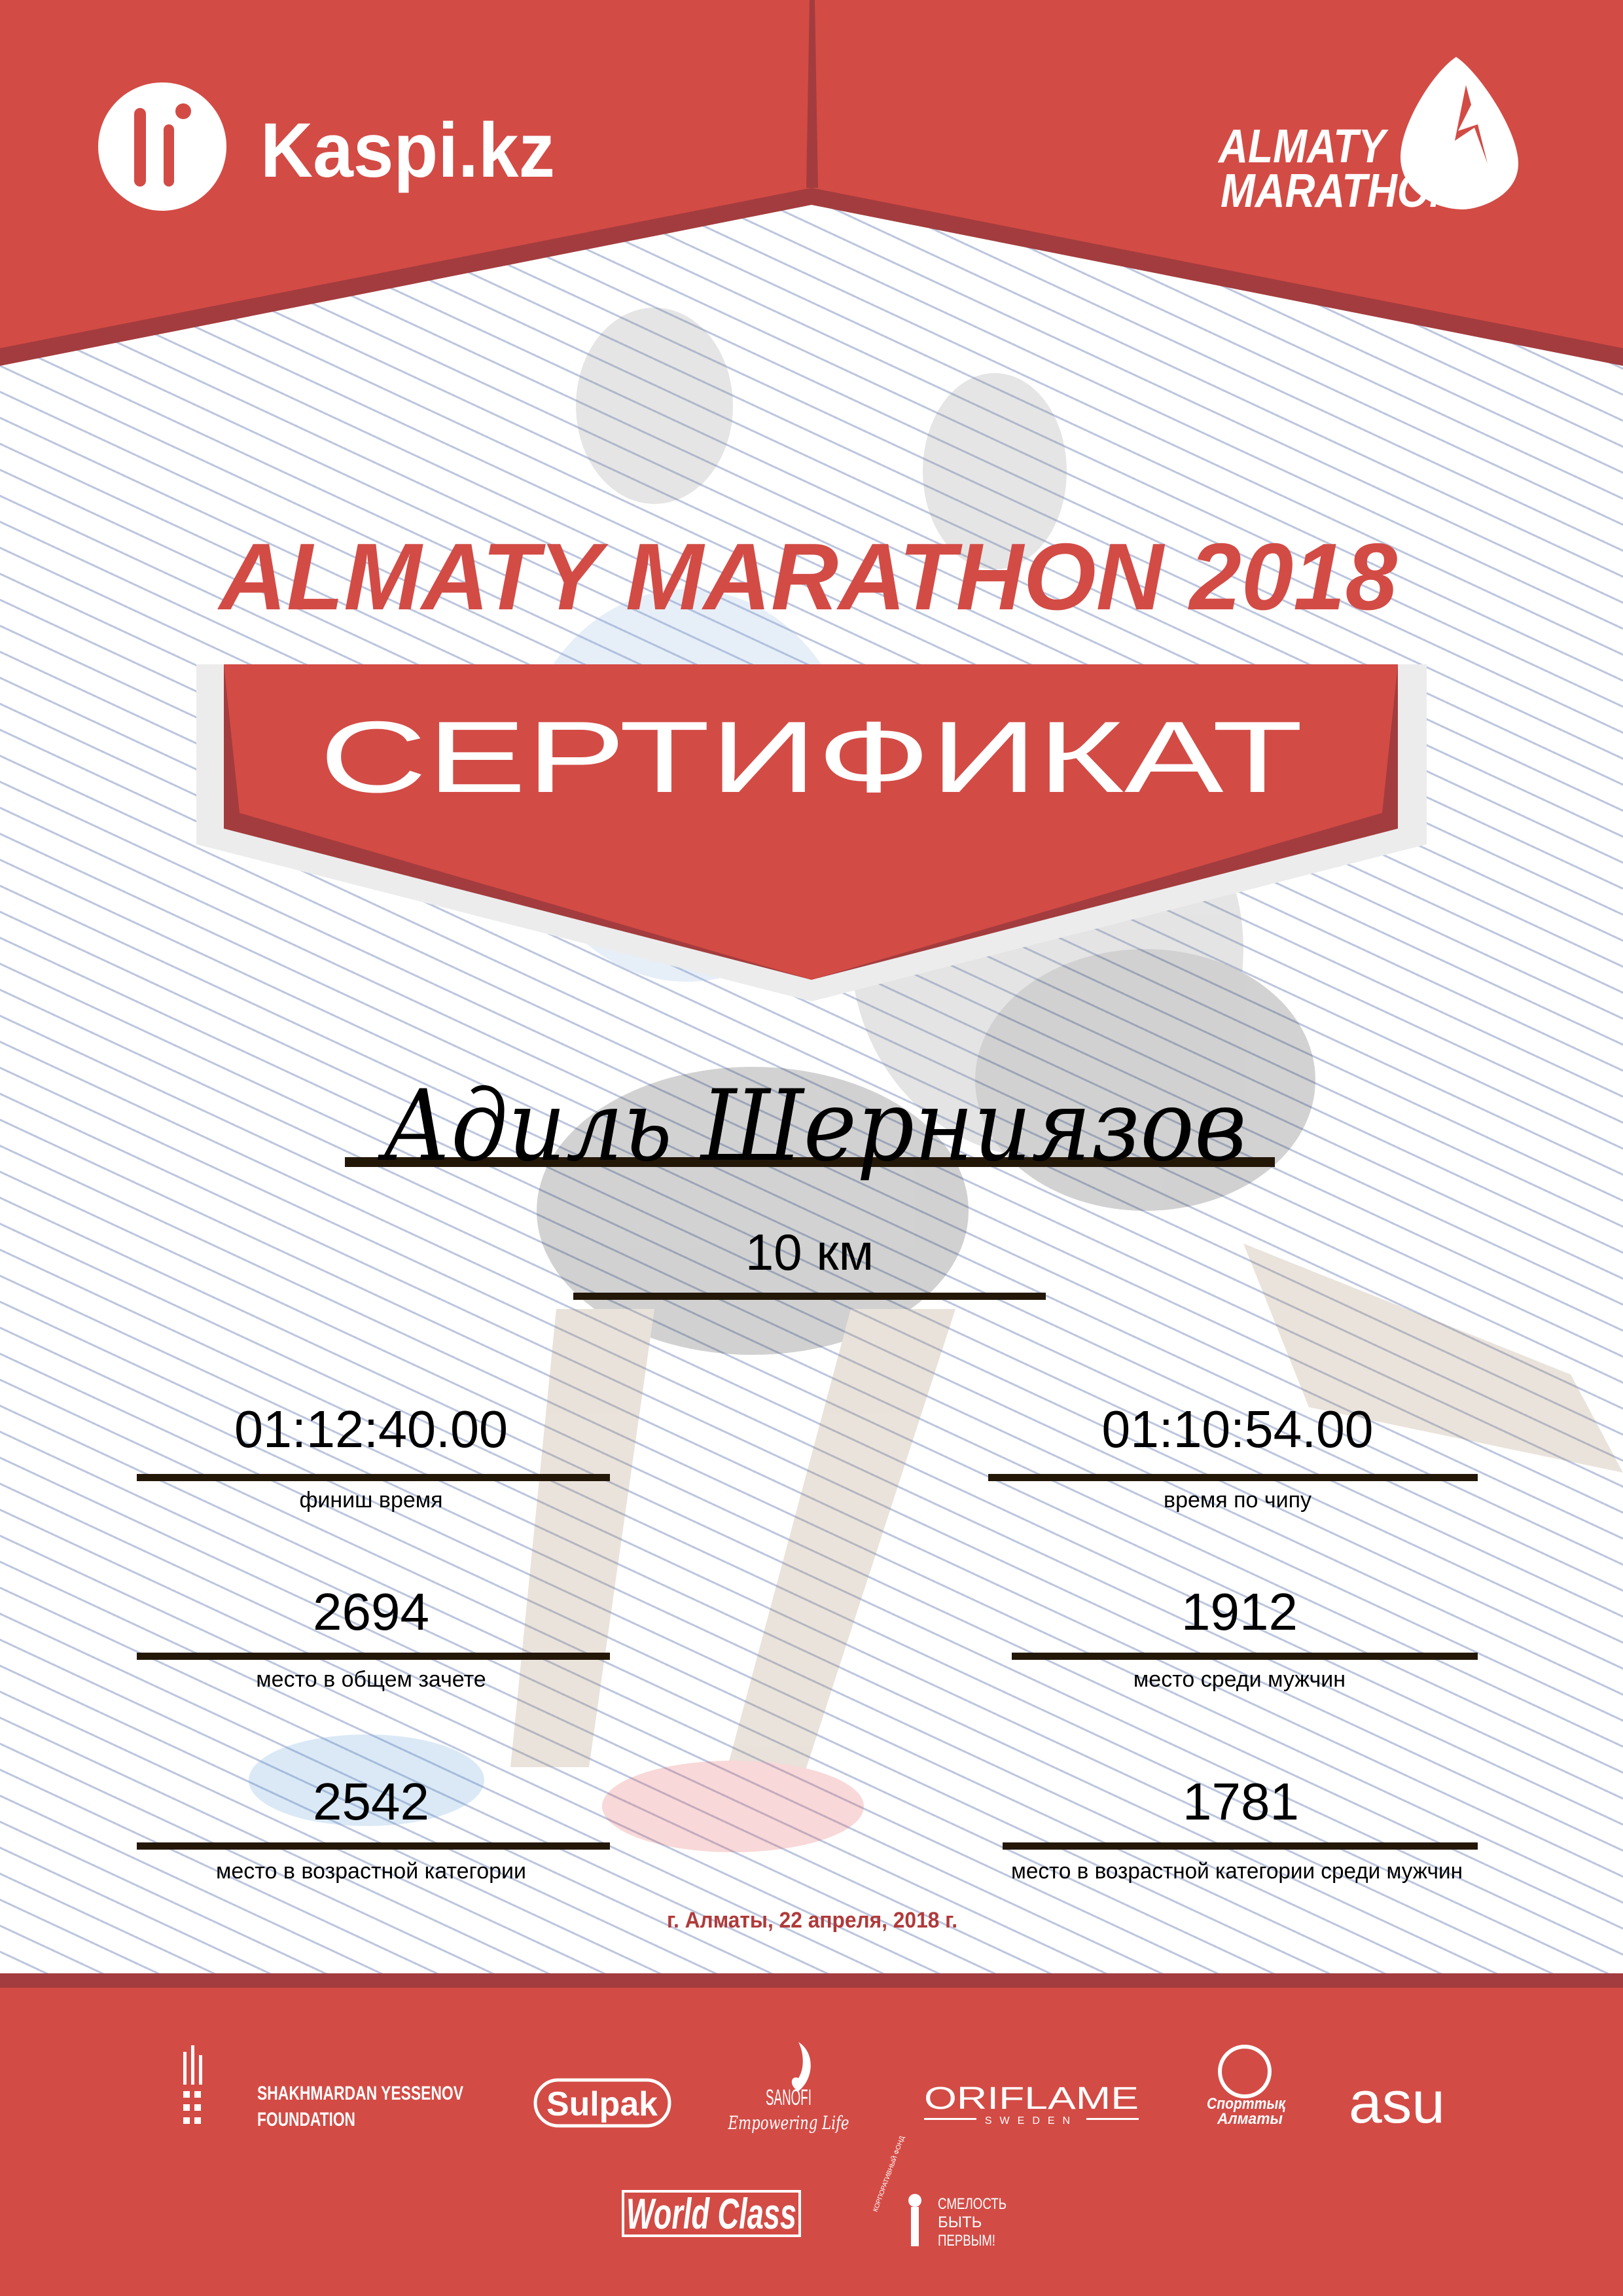 This screenshot has height=2296, width=1623. What do you see at coordinates (811, 822) in the screenshot?
I see `banner` at bounding box center [811, 822].